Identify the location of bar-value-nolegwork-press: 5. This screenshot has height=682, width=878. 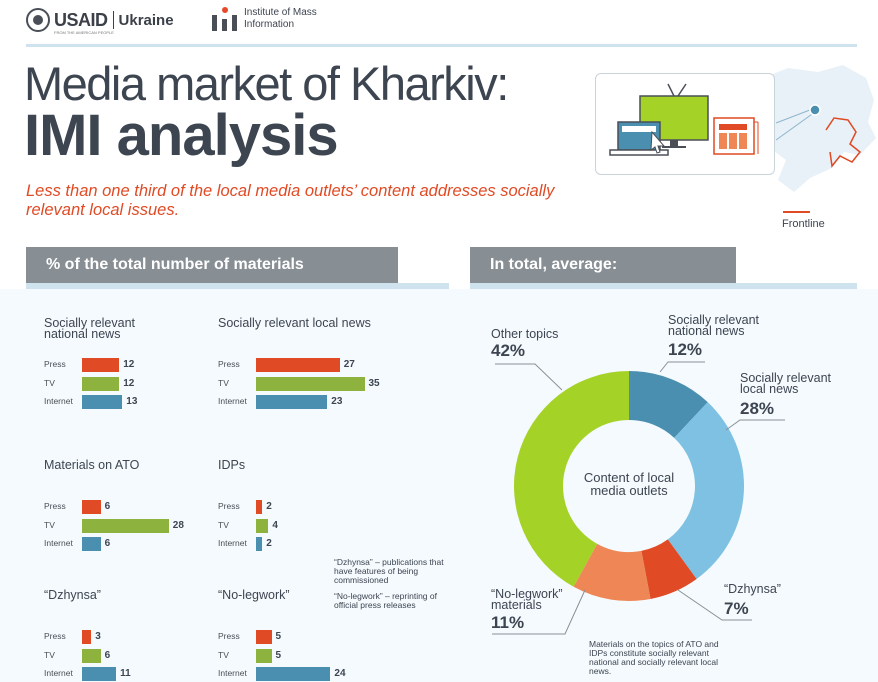
(278, 636).